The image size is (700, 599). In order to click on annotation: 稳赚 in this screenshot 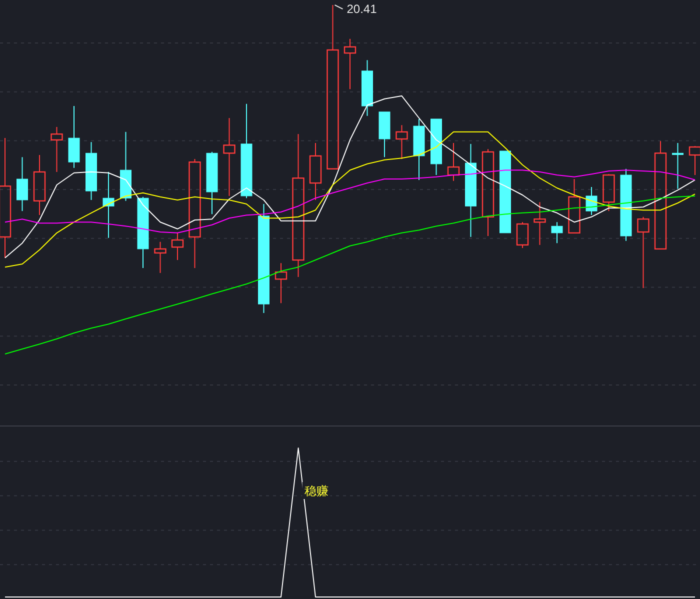, I will do `click(316, 491)`.